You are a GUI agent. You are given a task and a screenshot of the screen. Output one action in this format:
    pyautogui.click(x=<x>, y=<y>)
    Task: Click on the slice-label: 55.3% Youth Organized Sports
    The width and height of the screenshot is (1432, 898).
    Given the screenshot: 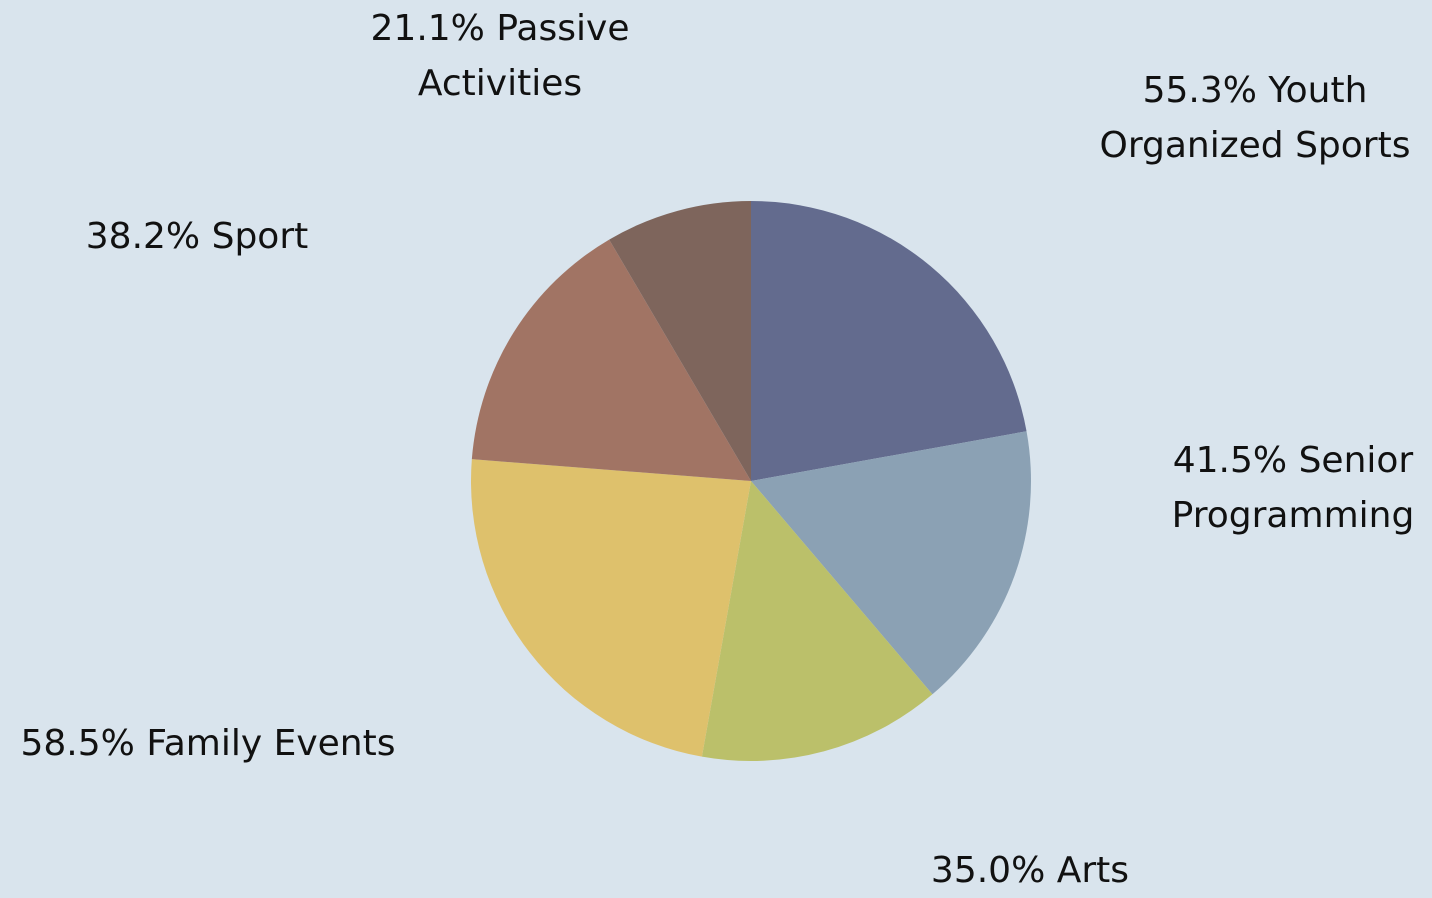 What is the action you would take?
    pyautogui.click(x=1253, y=118)
    